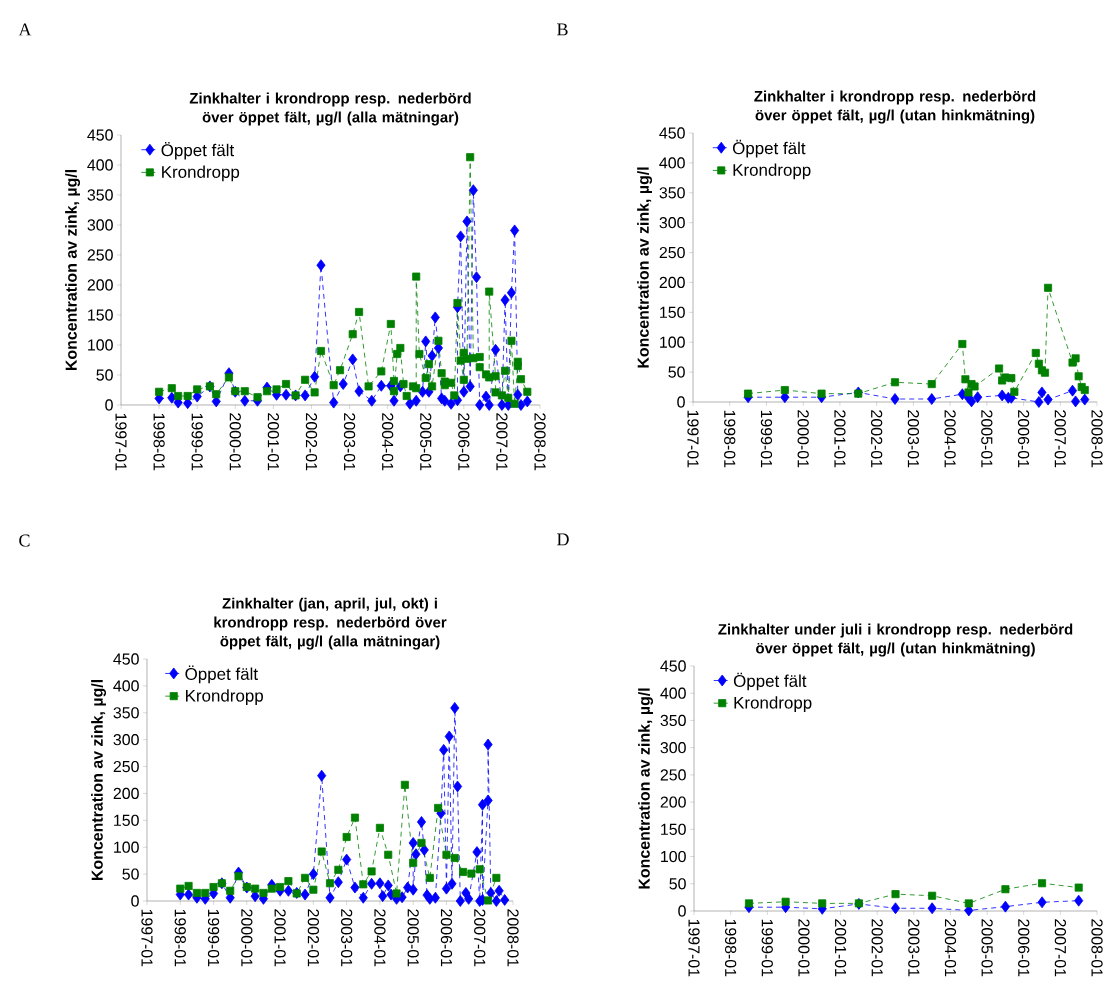  Describe the element at coordinates (895, 640) in the screenshot. I see `chart-title: Zinkhalter under juli i krondropp resp. nederbörd över öppet fält, µg/l (utan hinkmätning)` at that location.